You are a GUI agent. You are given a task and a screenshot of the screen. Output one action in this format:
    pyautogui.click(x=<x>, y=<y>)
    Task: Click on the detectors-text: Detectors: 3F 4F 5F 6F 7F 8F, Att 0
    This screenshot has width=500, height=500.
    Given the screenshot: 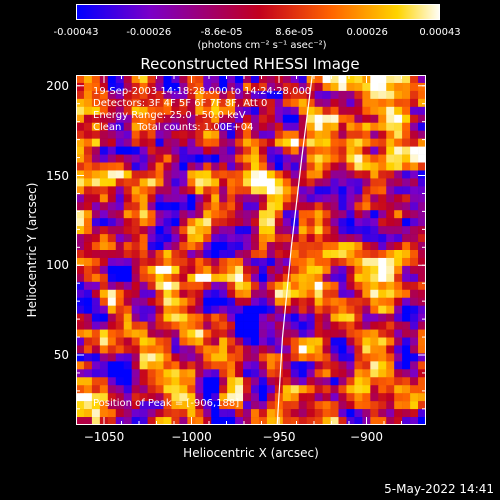 What is the action you would take?
    pyautogui.click(x=180, y=103)
    